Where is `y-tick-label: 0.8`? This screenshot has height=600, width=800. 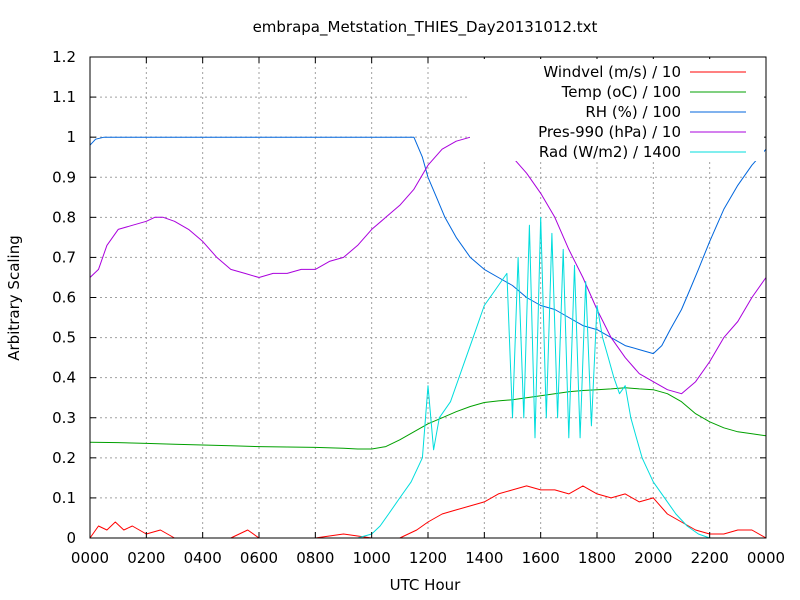 y-tick-label: 0.8 is located at coordinates (64, 217).